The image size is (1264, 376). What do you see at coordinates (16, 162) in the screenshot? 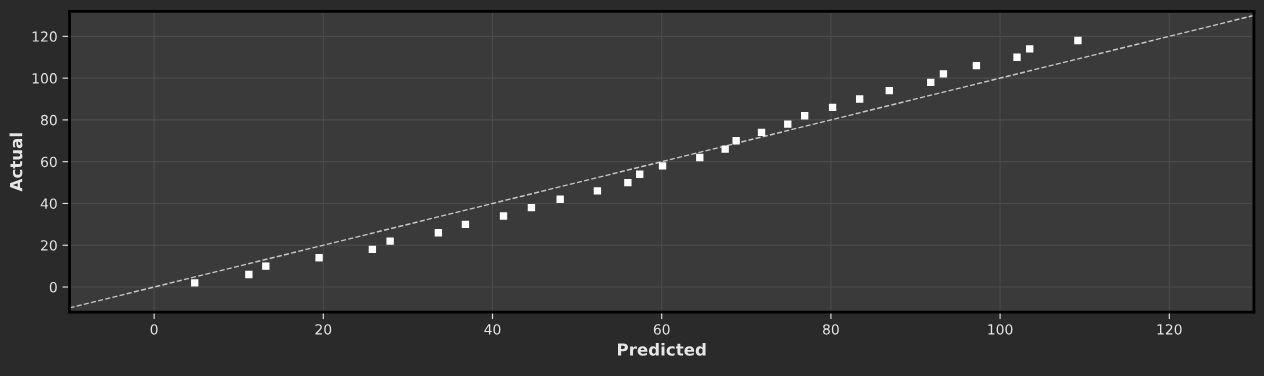
I see `y-axis-title: Actual` at bounding box center [16, 162].